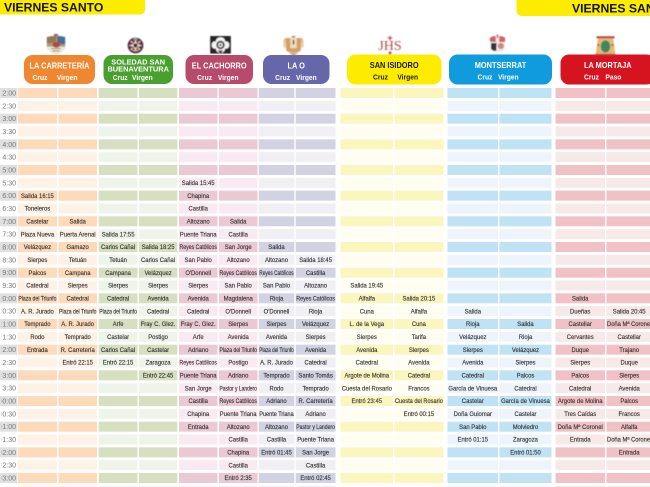  What do you see at coordinates (580, 324) in the screenshot?
I see `svg-text: Castellar` at bounding box center [580, 324].